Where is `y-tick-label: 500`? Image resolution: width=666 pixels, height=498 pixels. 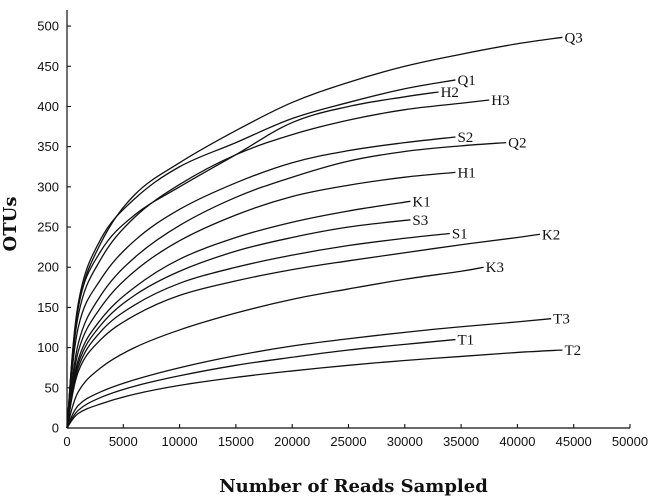 y-tick-label: 500 is located at coordinates (48, 26).